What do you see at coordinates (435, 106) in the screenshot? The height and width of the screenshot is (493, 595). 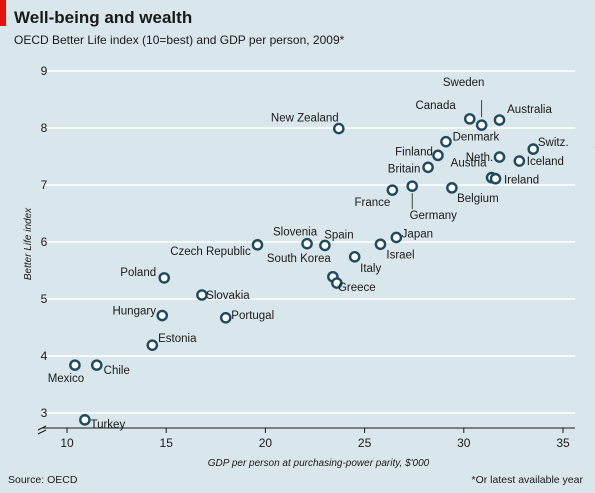 I see `label-canada: Canada` at bounding box center [435, 106].